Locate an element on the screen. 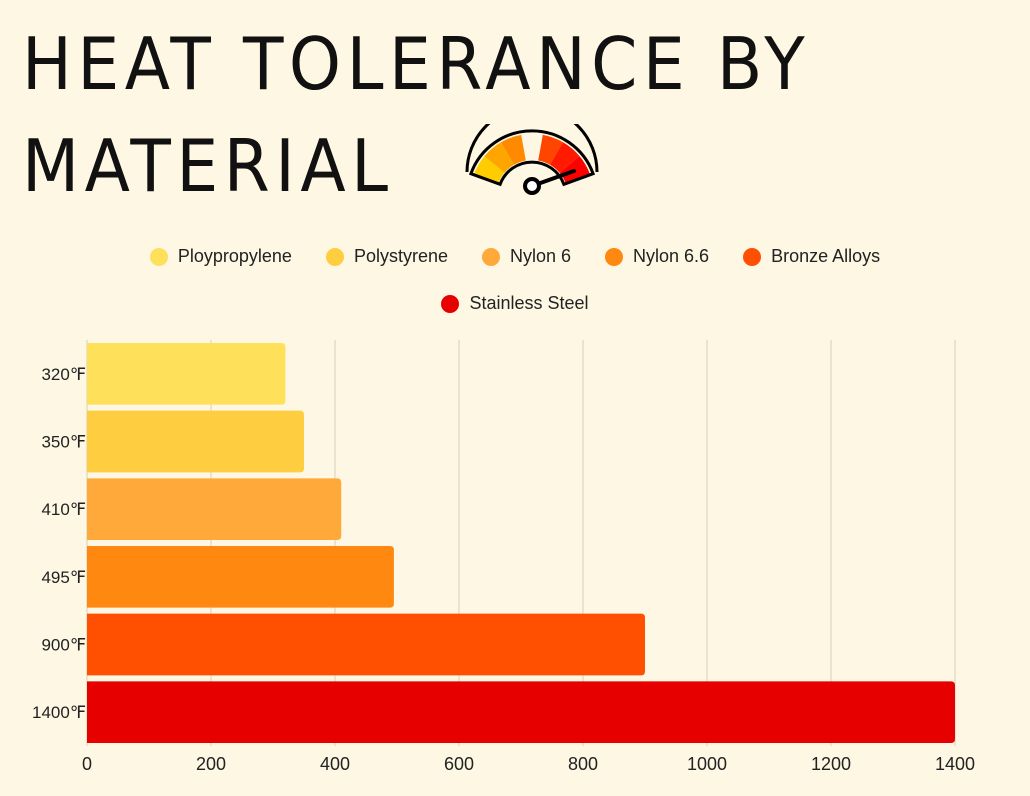 The image size is (1030, 796). legend-label: Ploypropylene is located at coordinates (234, 256).